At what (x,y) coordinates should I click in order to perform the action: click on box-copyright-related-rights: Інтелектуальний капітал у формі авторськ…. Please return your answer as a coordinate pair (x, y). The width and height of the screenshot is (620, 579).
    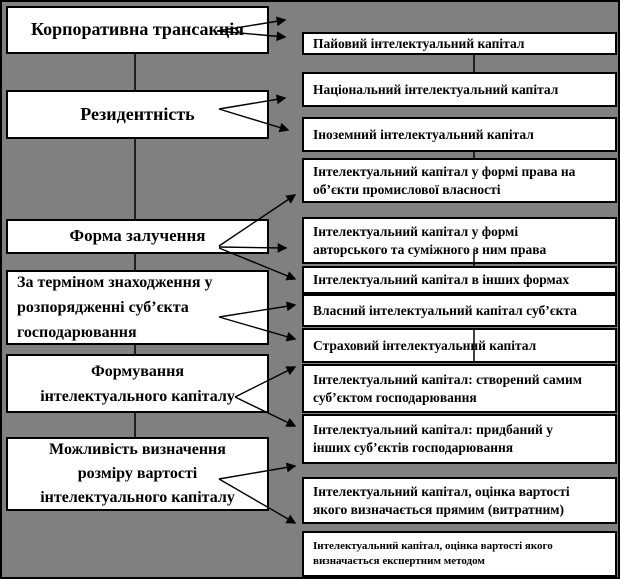
    Looking at the image, I should click on (459, 240).